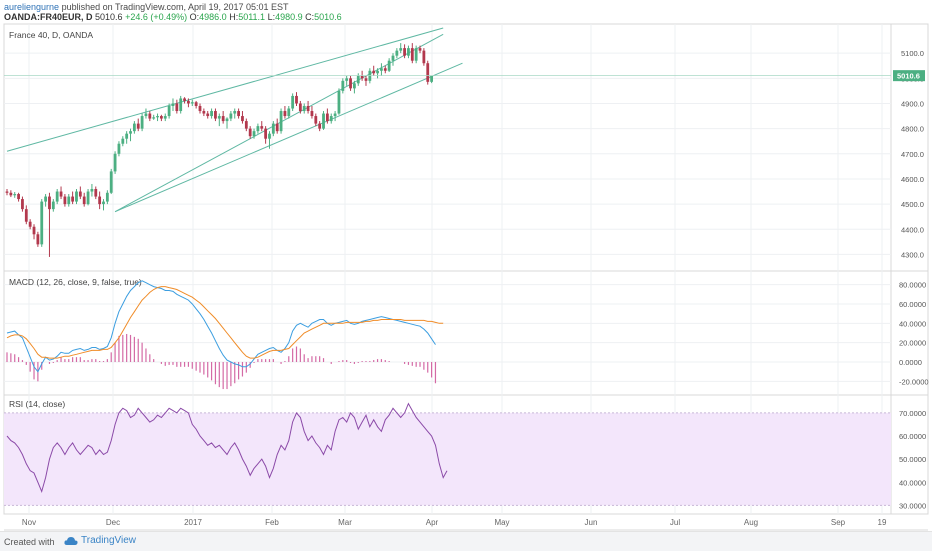 This screenshot has width=932, height=551. What do you see at coordinates (109, 540) in the screenshot?
I see `brand-label: TradingView` at bounding box center [109, 540].